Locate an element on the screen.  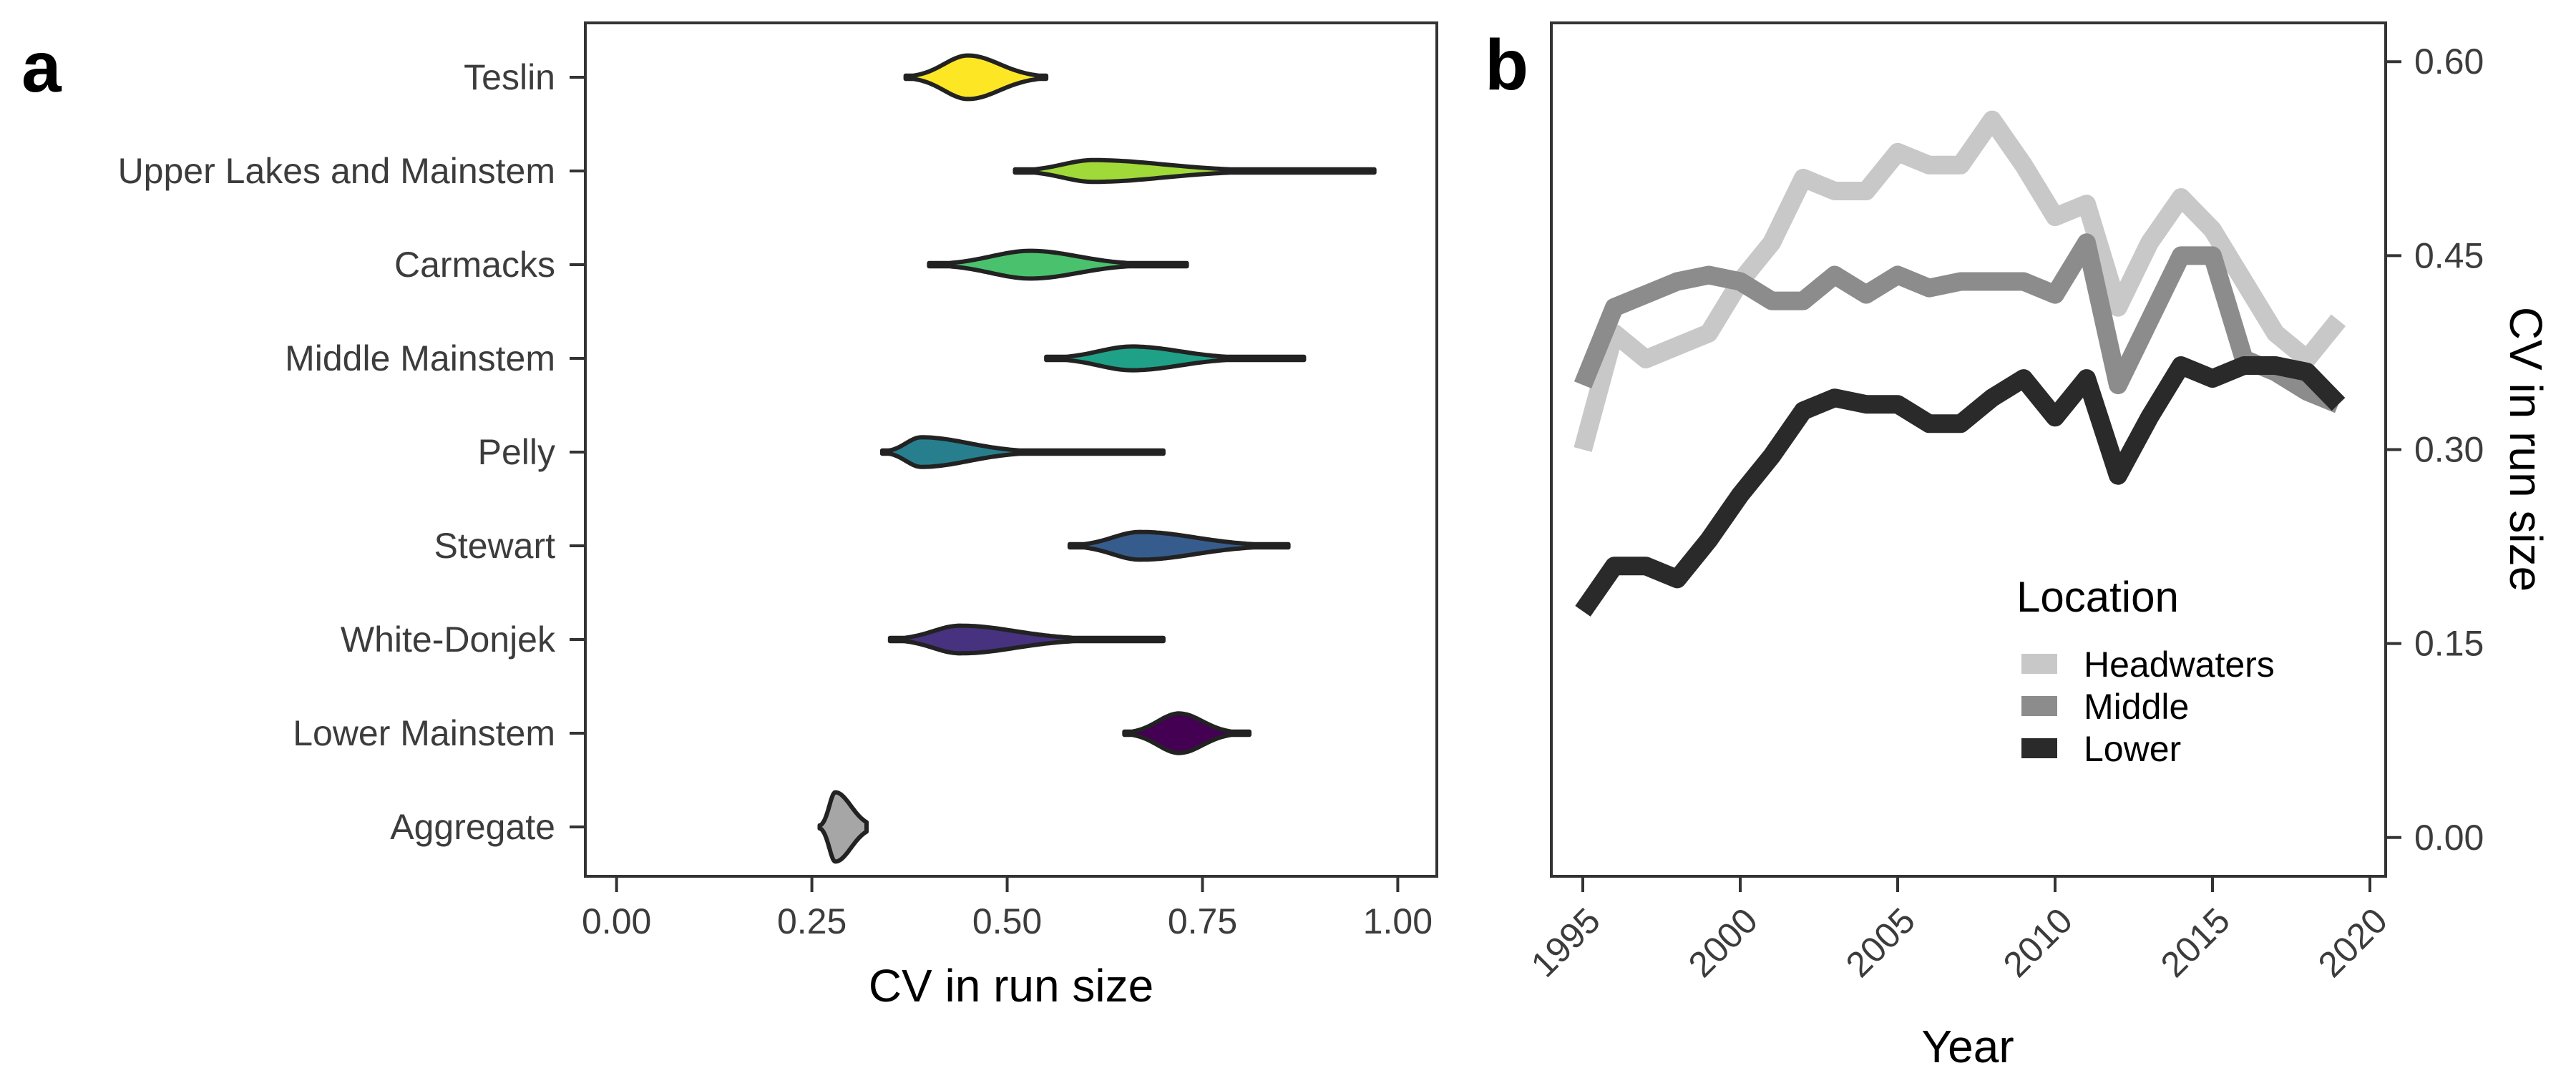
legend: Location Headwaters Middle Lower is located at coordinates (2145, 671).